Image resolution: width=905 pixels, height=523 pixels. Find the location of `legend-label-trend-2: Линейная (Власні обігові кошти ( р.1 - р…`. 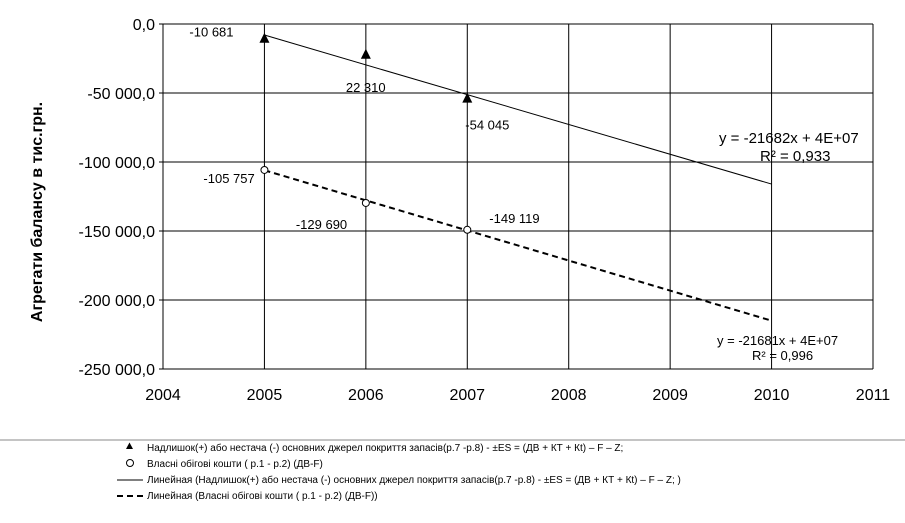

legend-label-trend-2: Линейная (Власні обігові кошти ( р.1 - р… is located at coordinates (262, 496).